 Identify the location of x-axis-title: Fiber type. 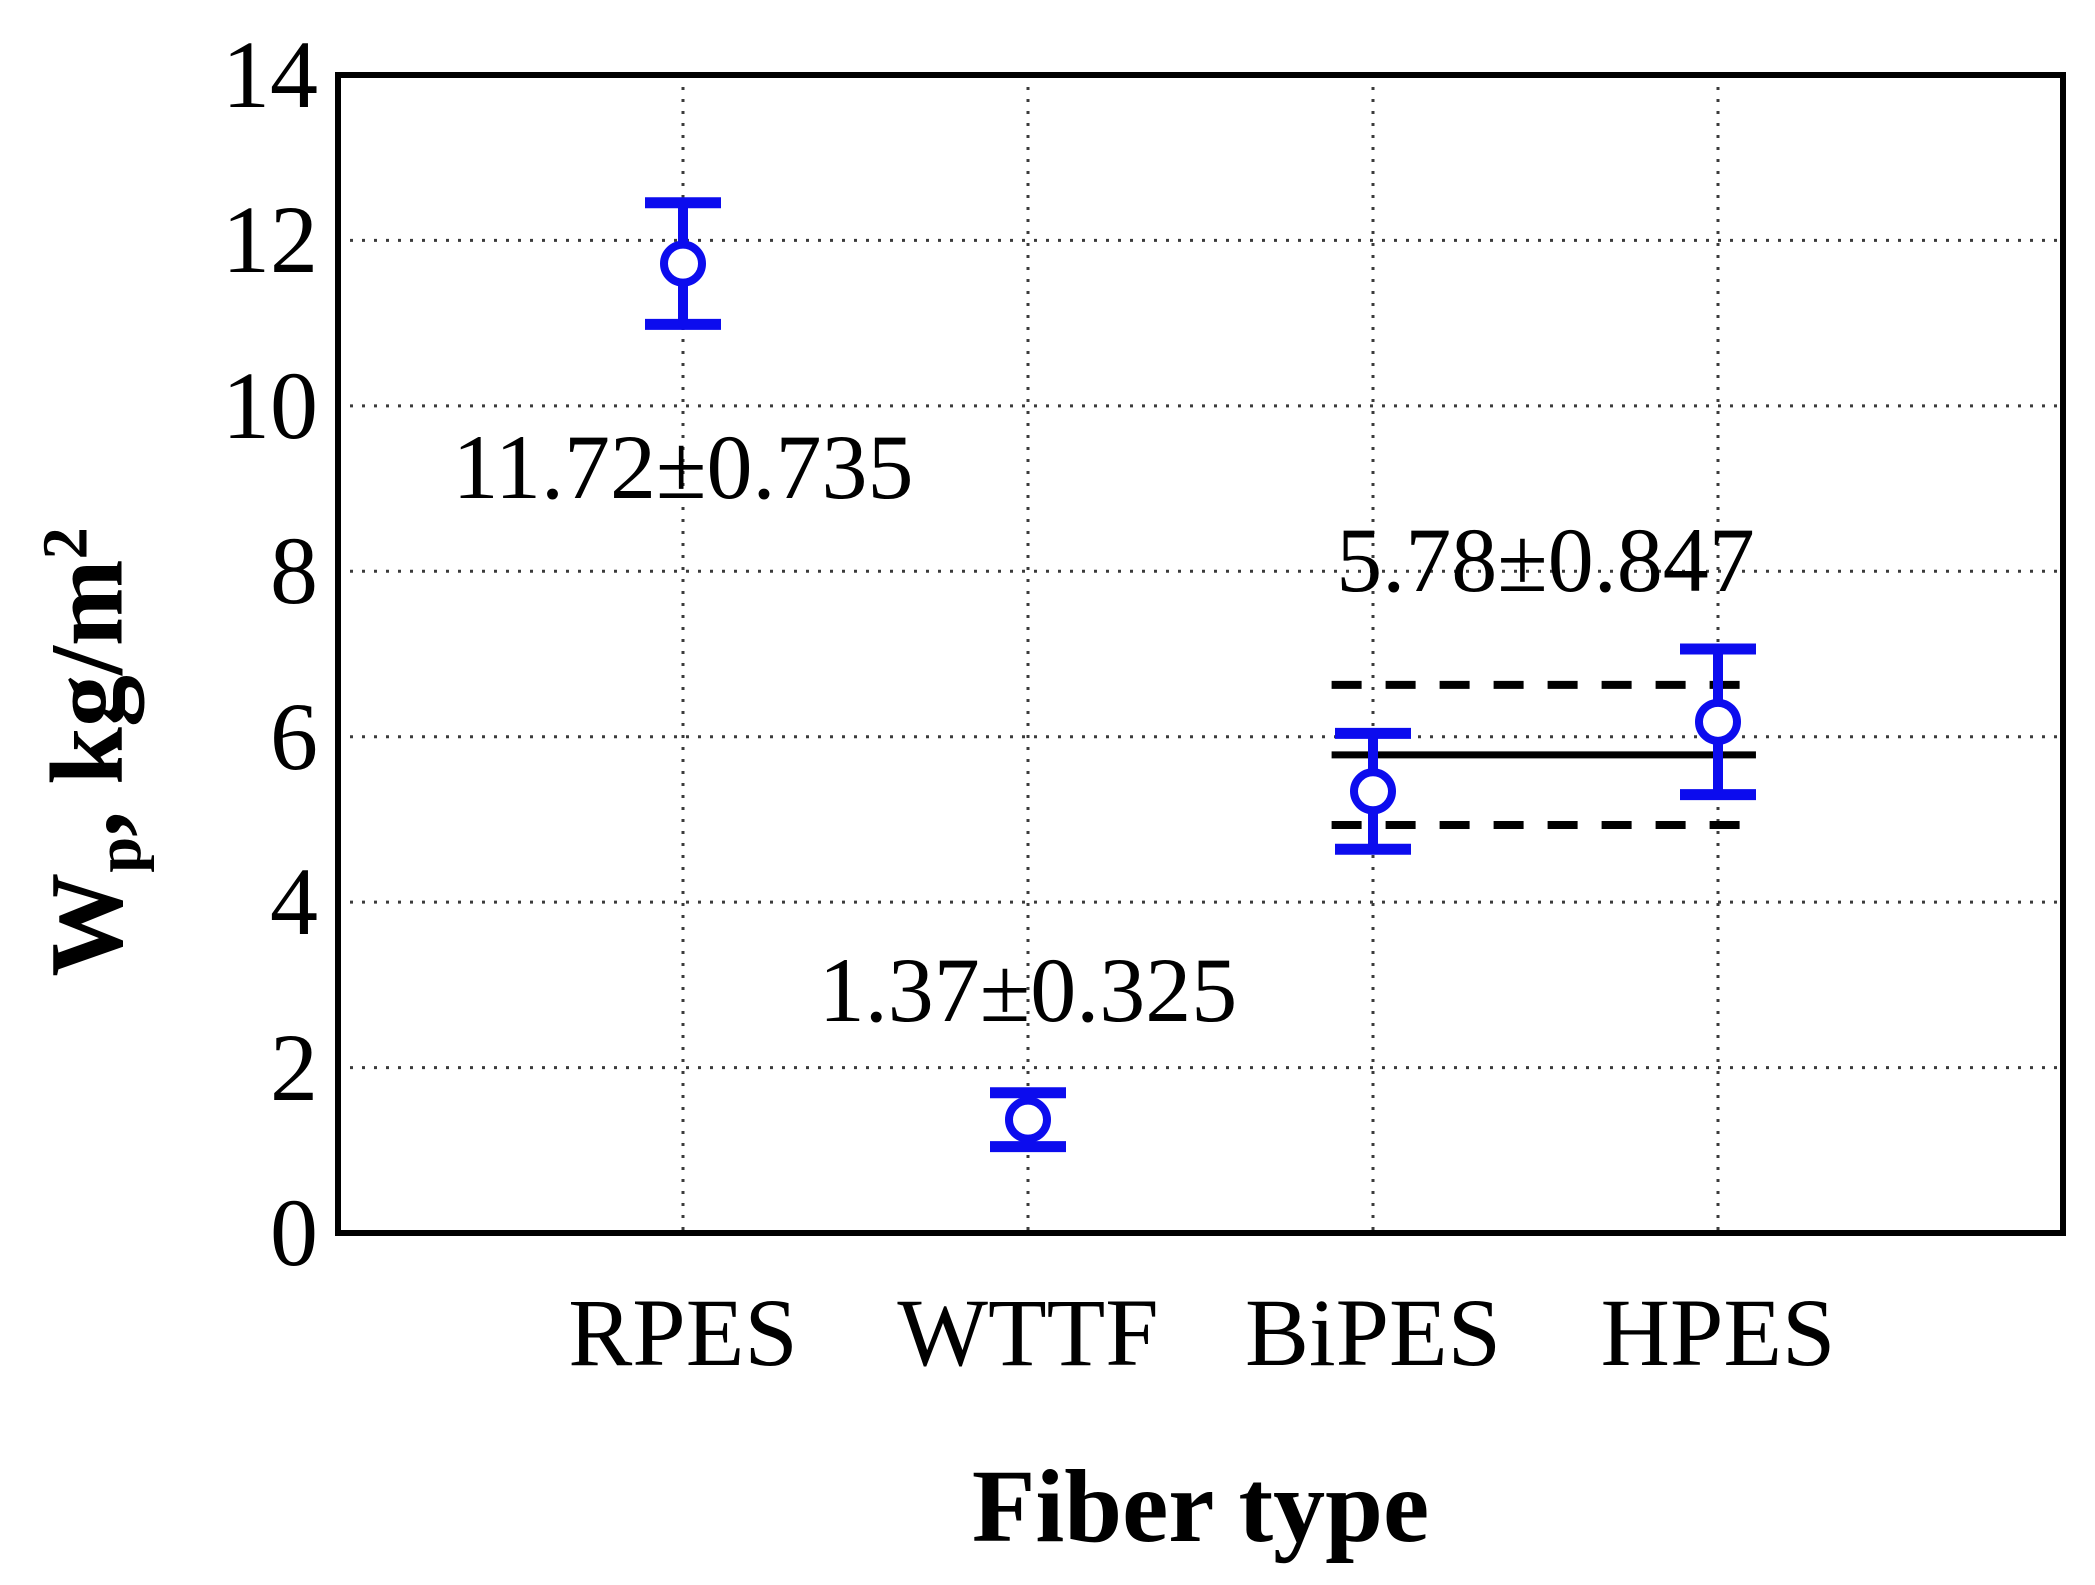
(1200, 1506).